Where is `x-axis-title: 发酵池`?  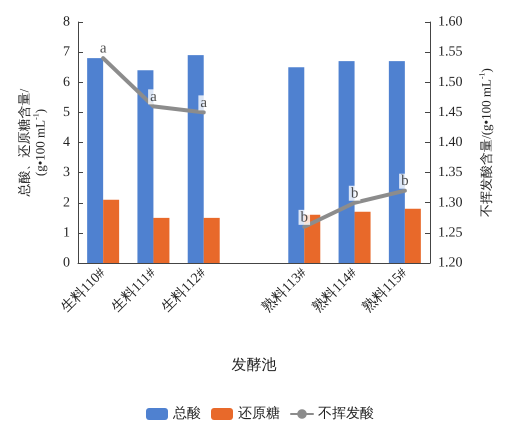
x-axis-title: 发酵池 is located at coordinates (254, 365).